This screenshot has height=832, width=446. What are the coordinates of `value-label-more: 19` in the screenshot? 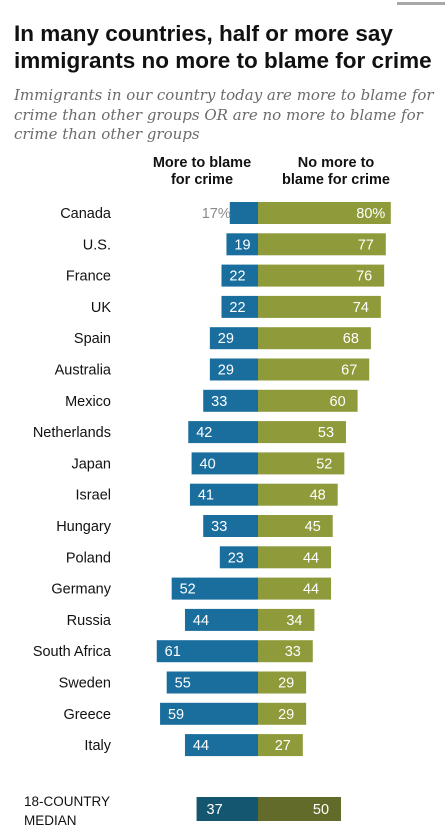 It's located at (242, 245).